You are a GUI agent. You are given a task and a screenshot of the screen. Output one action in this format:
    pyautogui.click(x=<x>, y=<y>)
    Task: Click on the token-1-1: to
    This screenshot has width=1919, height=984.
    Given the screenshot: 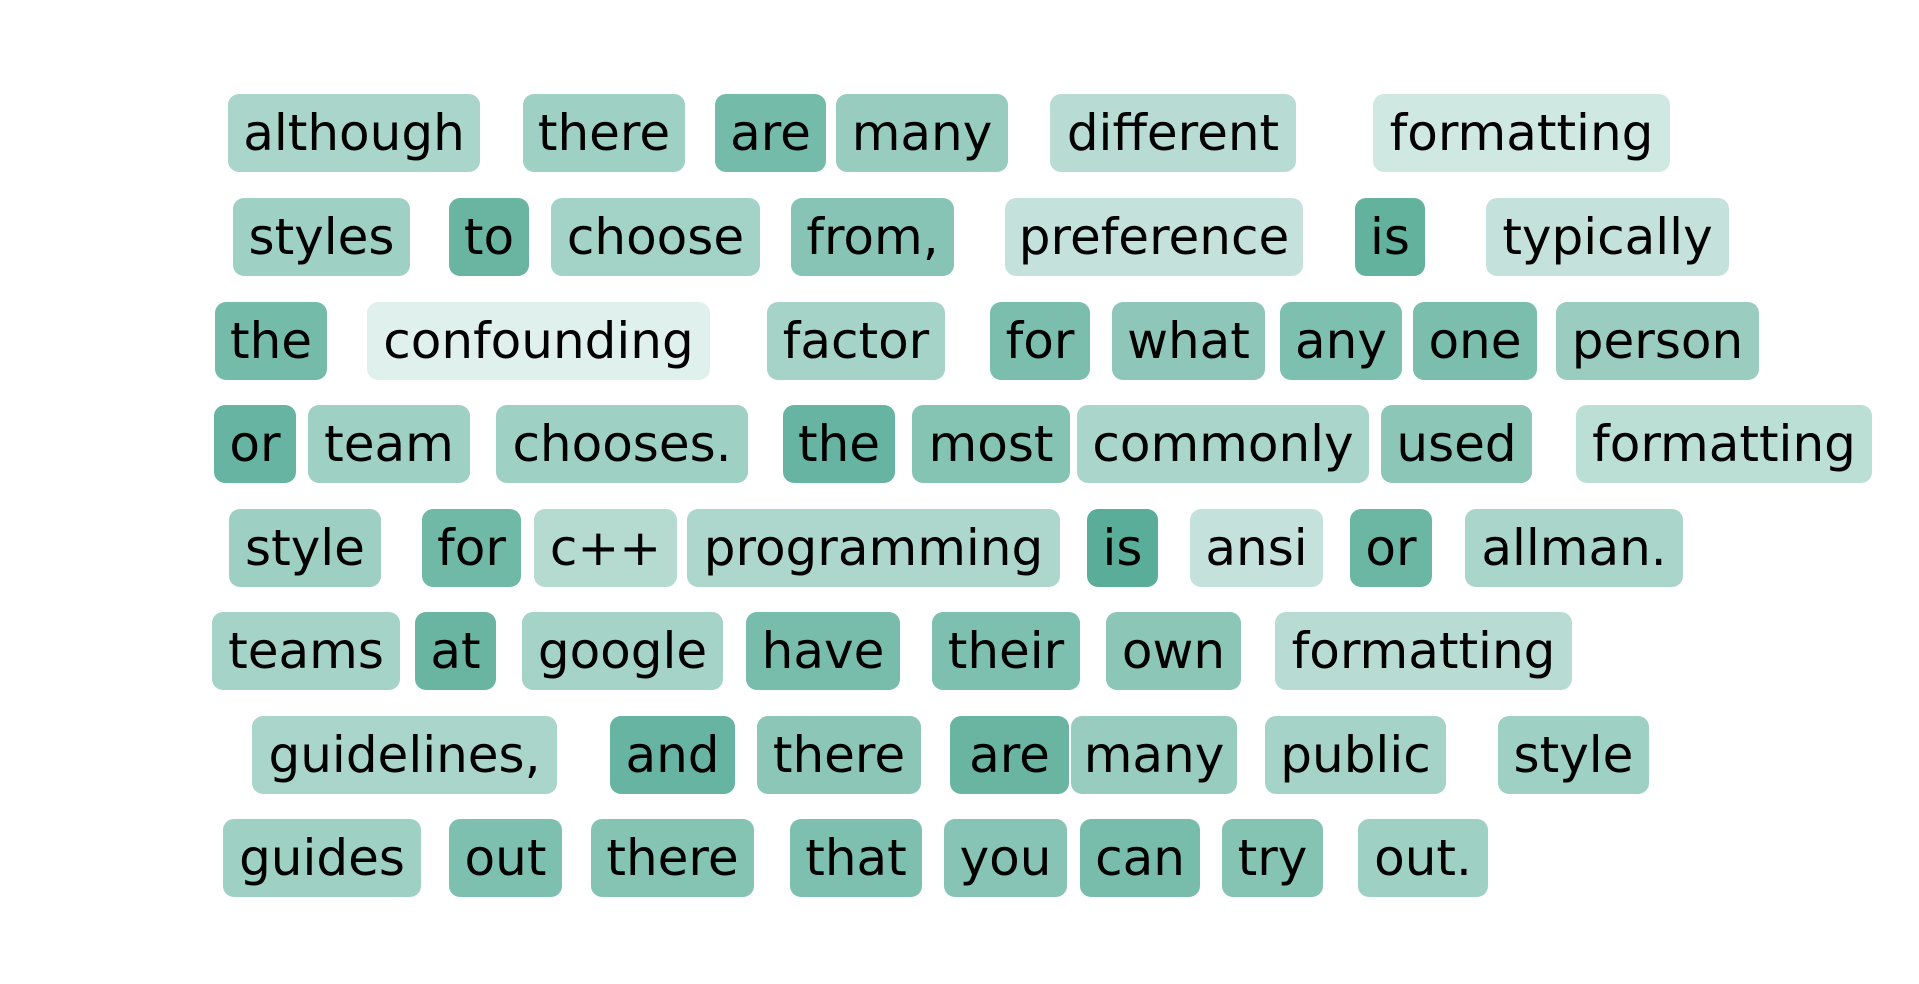 What is the action you would take?
    pyautogui.click(x=489, y=237)
    